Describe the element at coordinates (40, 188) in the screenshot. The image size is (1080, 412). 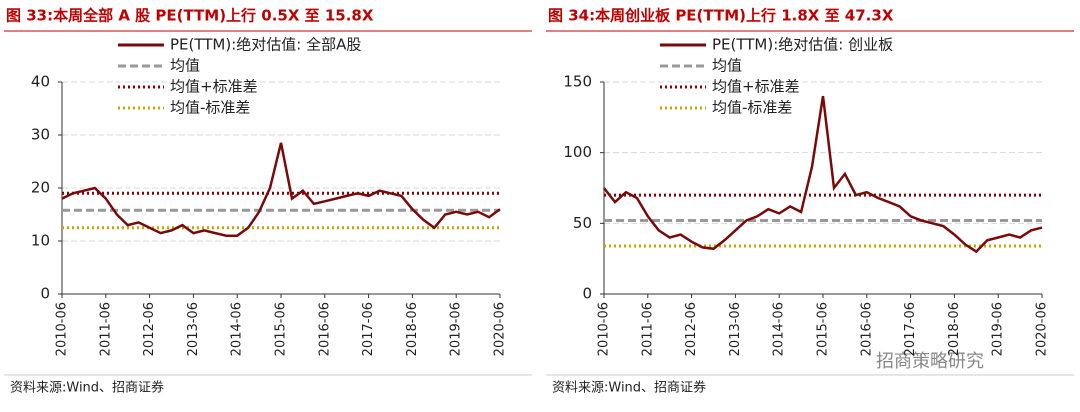
I see `y-tick-label: 20` at that location.